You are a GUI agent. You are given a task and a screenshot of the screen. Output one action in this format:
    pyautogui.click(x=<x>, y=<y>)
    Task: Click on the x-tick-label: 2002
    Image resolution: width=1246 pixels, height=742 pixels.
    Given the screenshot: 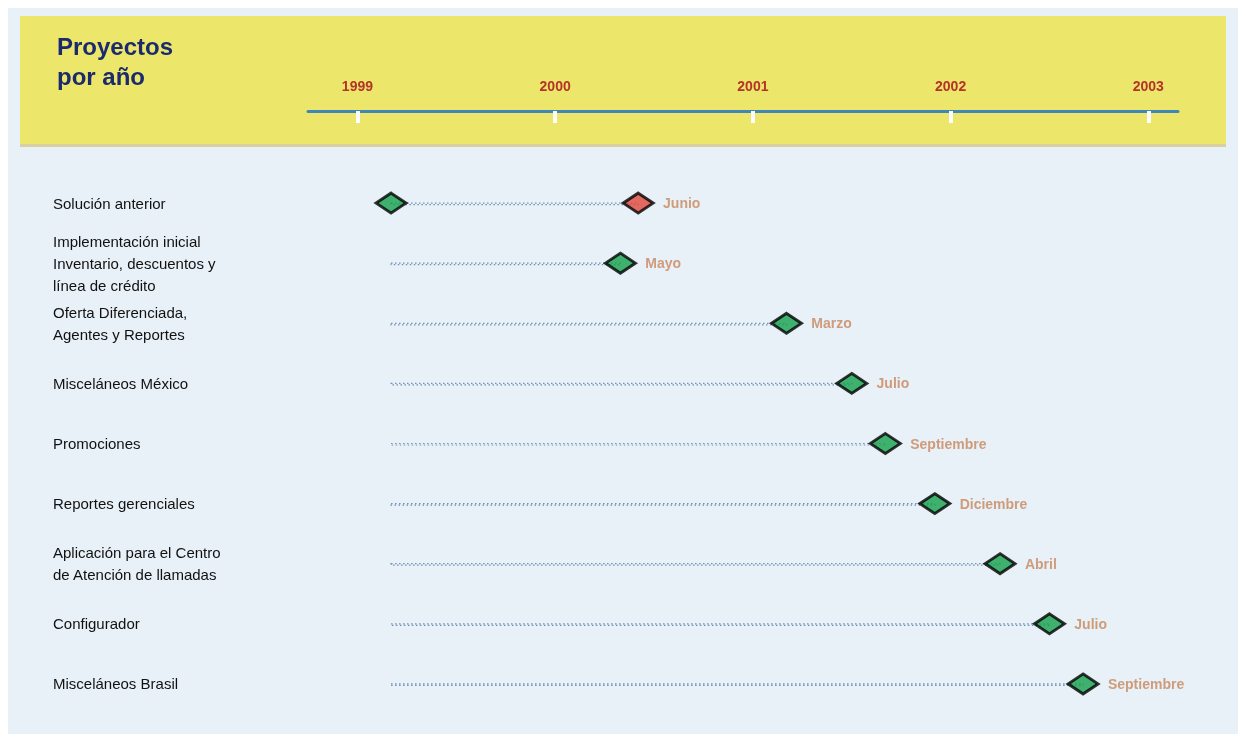 What is the action you would take?
    pyautogui.click(x=951, y=86)
    